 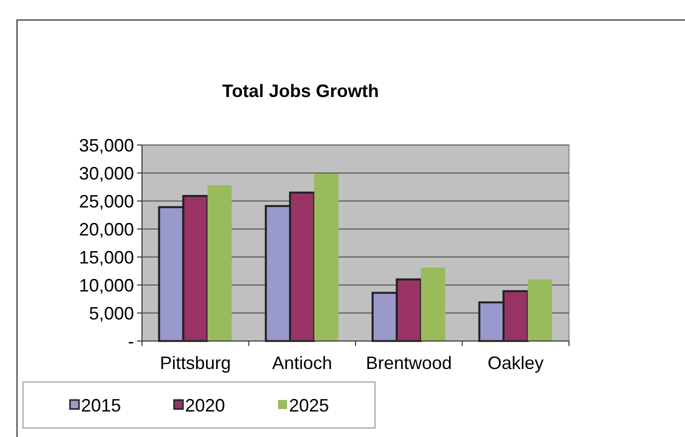 I want to click on y-tick-label: 25,000, so click(x=106, y=201).